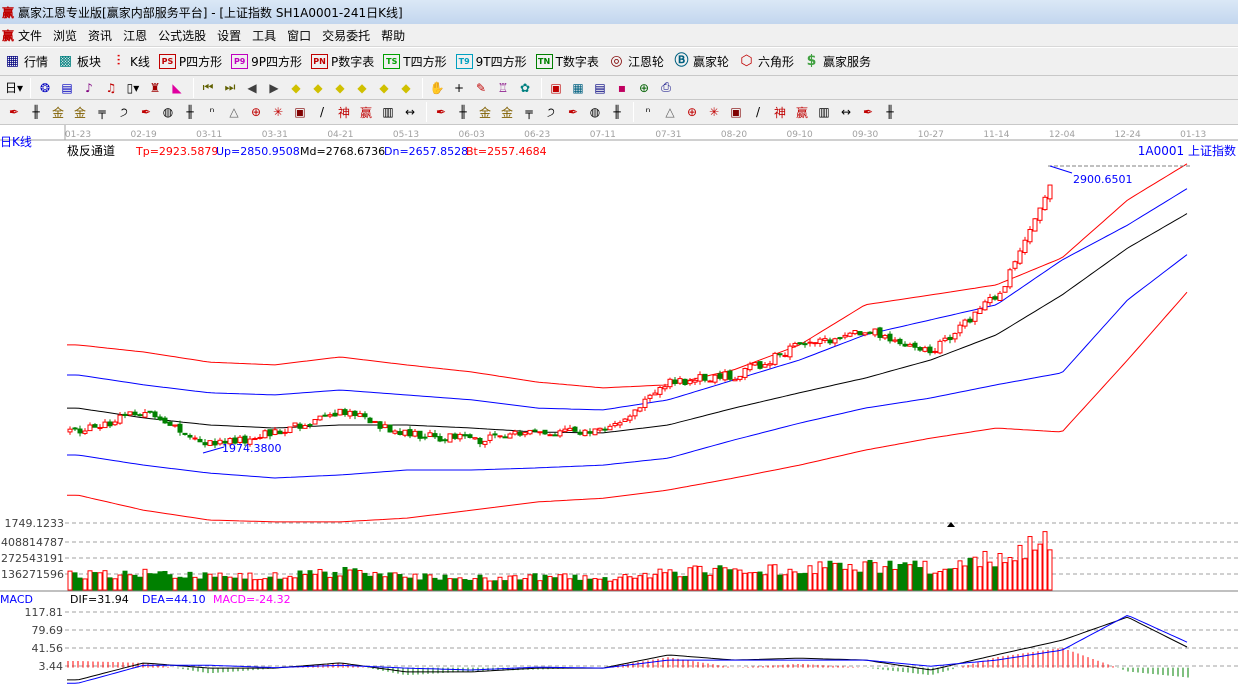 The height and width of the screenshot is (684, 1238). I want to click on percent-fan-icon: △, so click(670, 112).